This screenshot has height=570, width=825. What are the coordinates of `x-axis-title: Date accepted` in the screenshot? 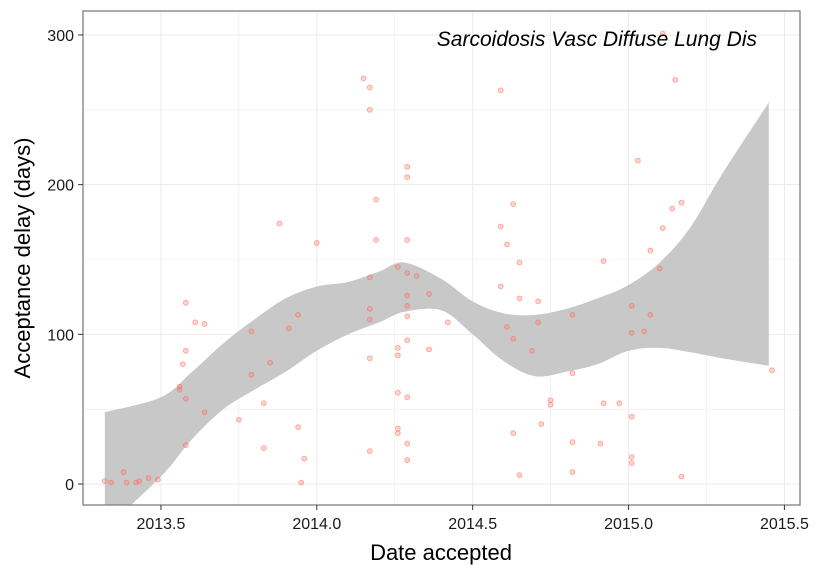 It's located at (441, 552).